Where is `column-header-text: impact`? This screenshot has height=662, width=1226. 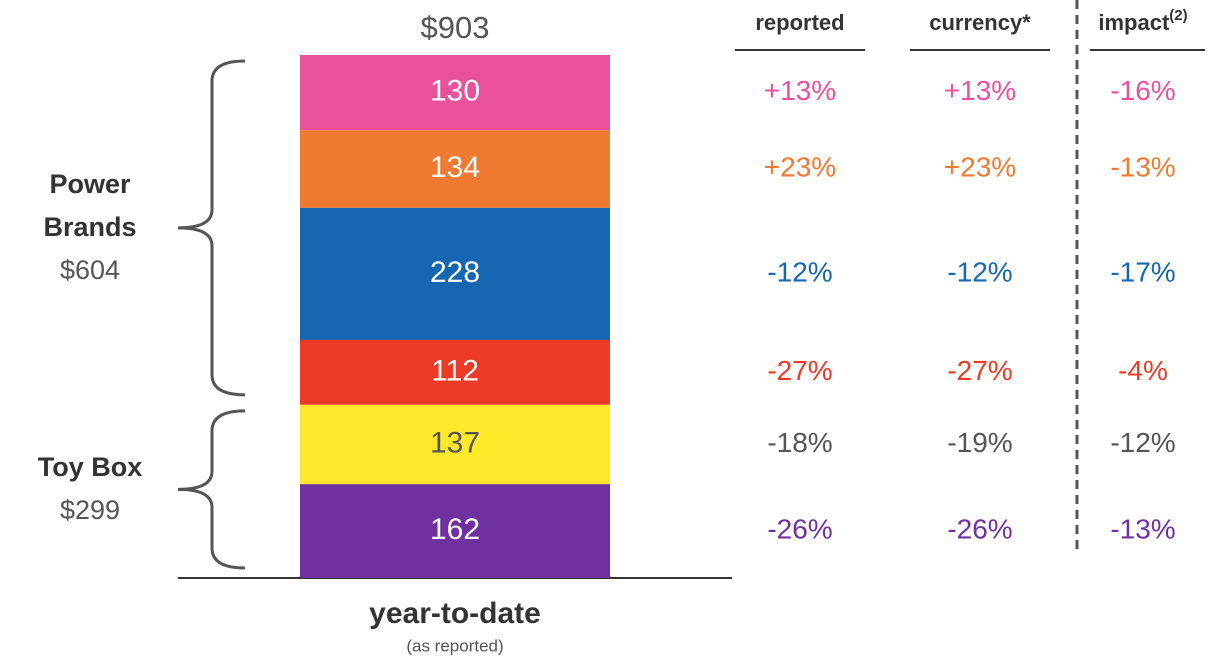
column-header-text: impact is located at coordinates (1134, 22).